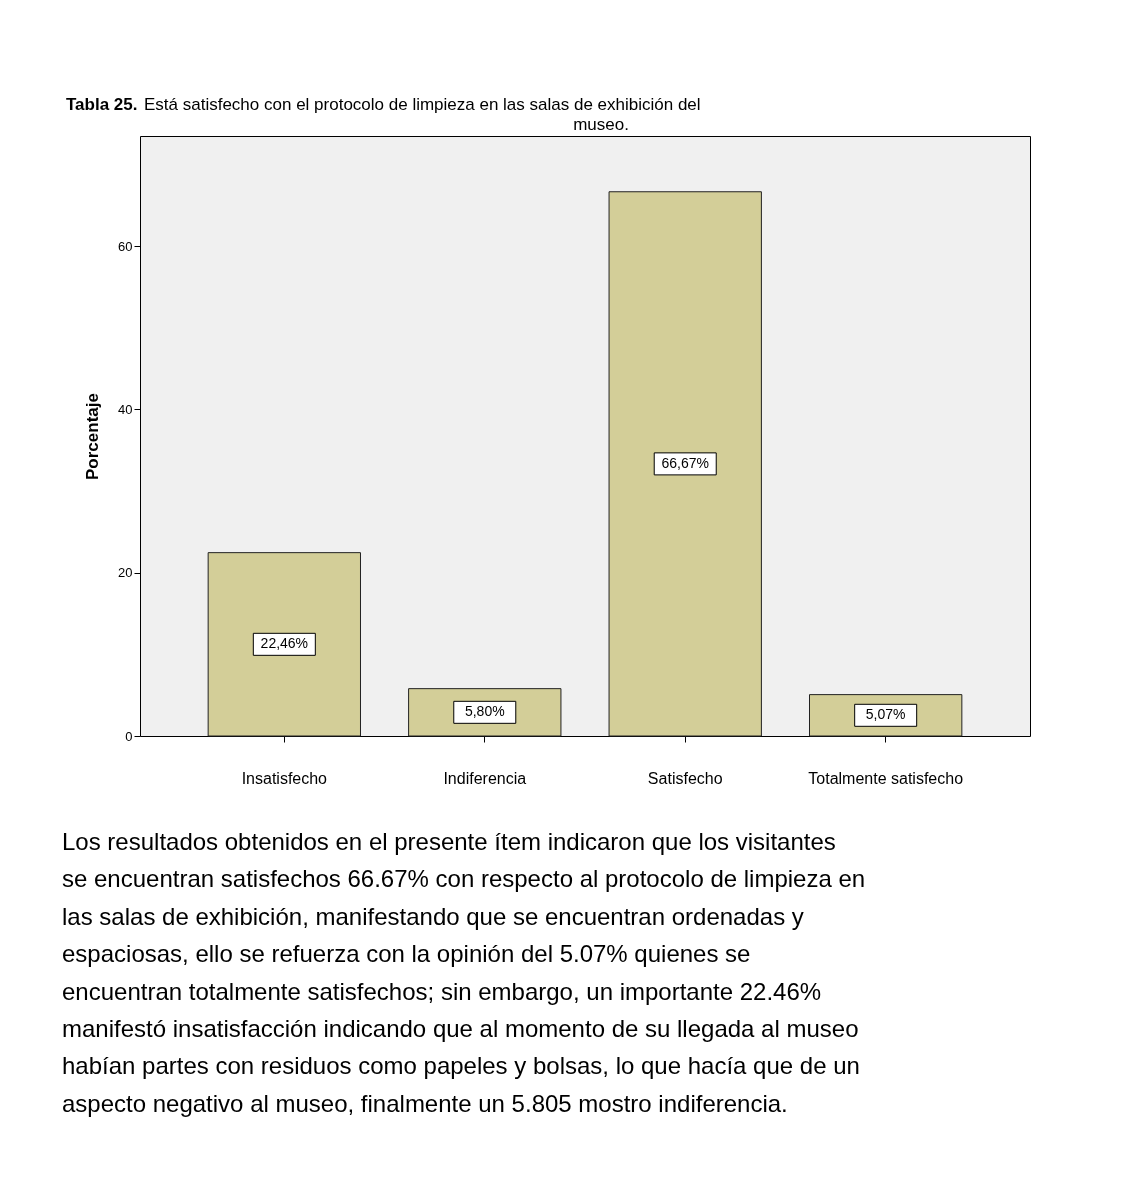 The image size is (1122, 1181). Describe the element at coordinates (485, 778) in the screenshot. I see `x-tick-label: Indiferencia` at that location.